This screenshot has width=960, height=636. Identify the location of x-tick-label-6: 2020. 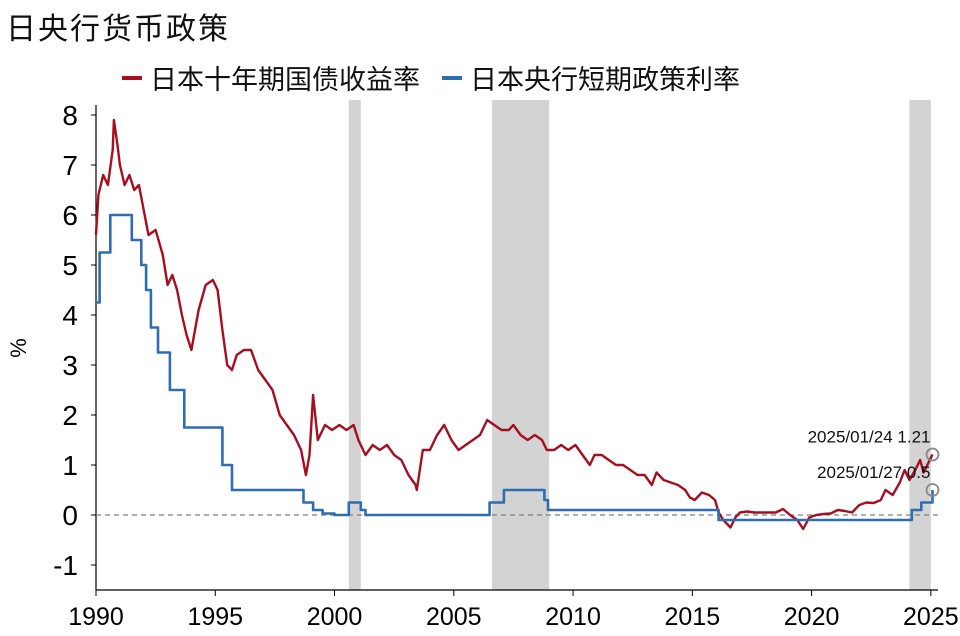
(812, 617).